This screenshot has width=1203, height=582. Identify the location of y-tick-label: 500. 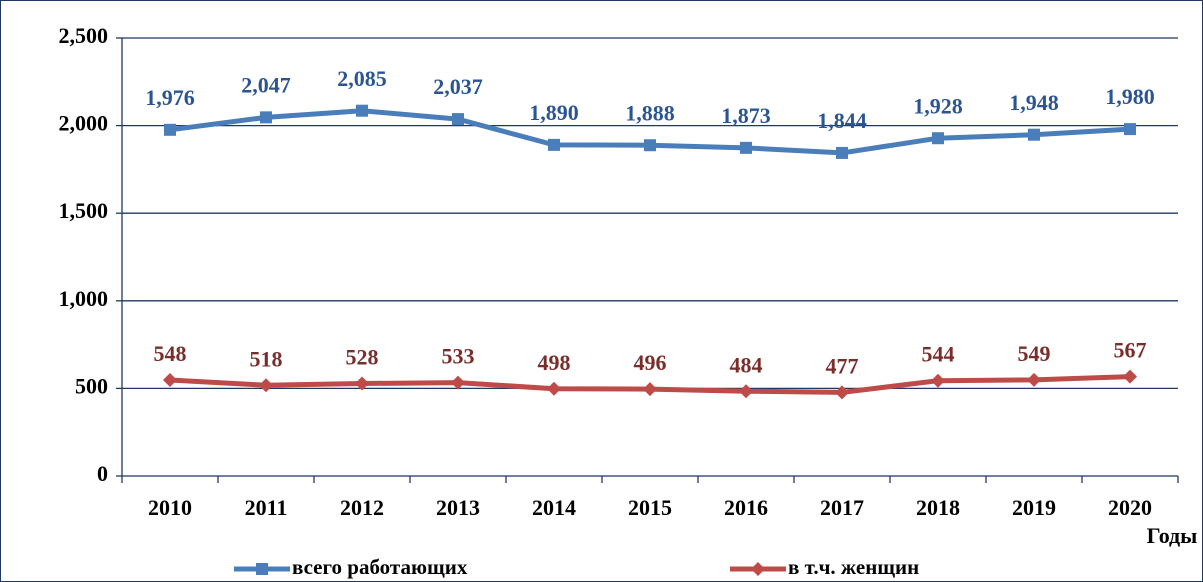
(91, 385).